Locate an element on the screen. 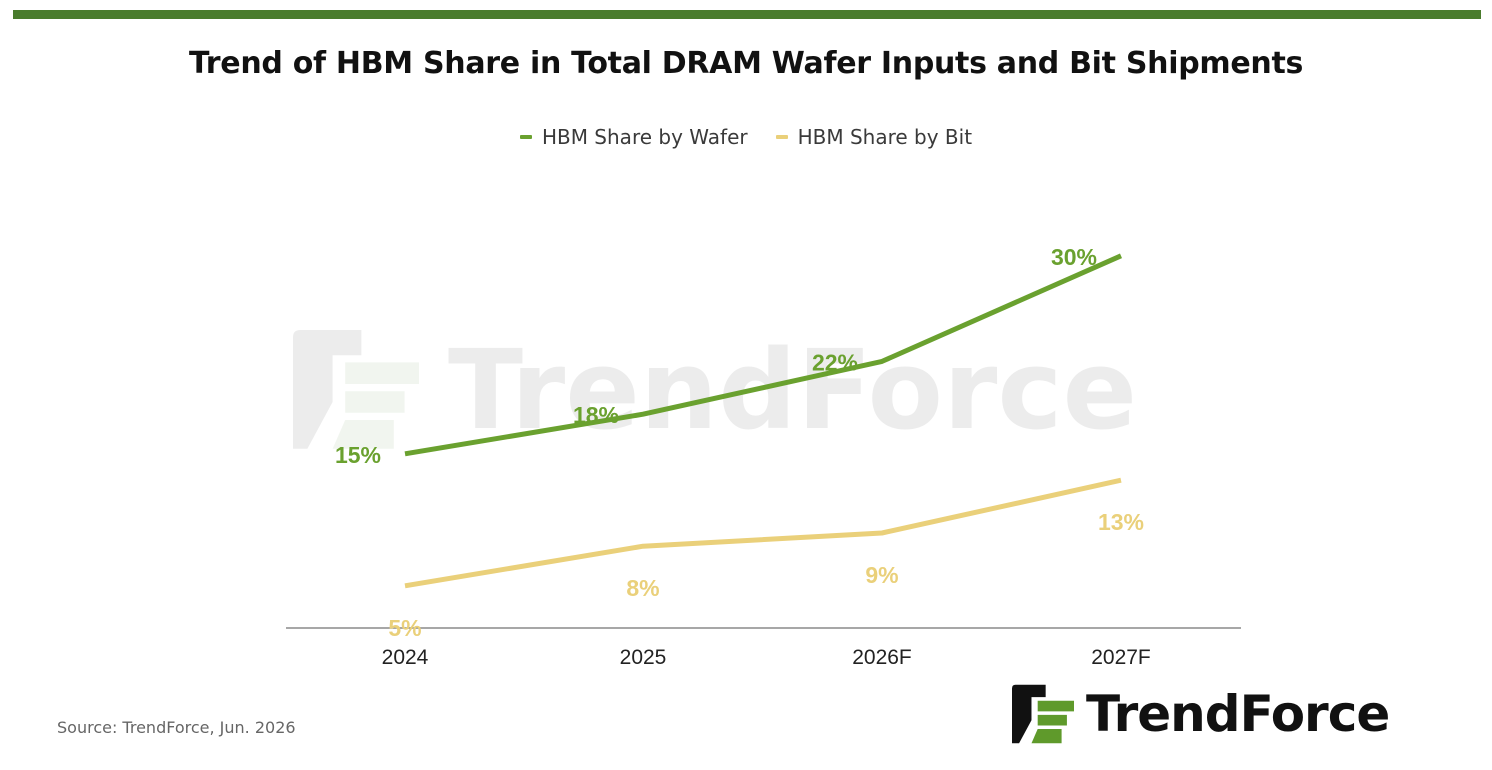 This screenshot has width=1492, height=770. legend-label-wafer: HBM Share by Wafer is located at coordinates (644, 137).